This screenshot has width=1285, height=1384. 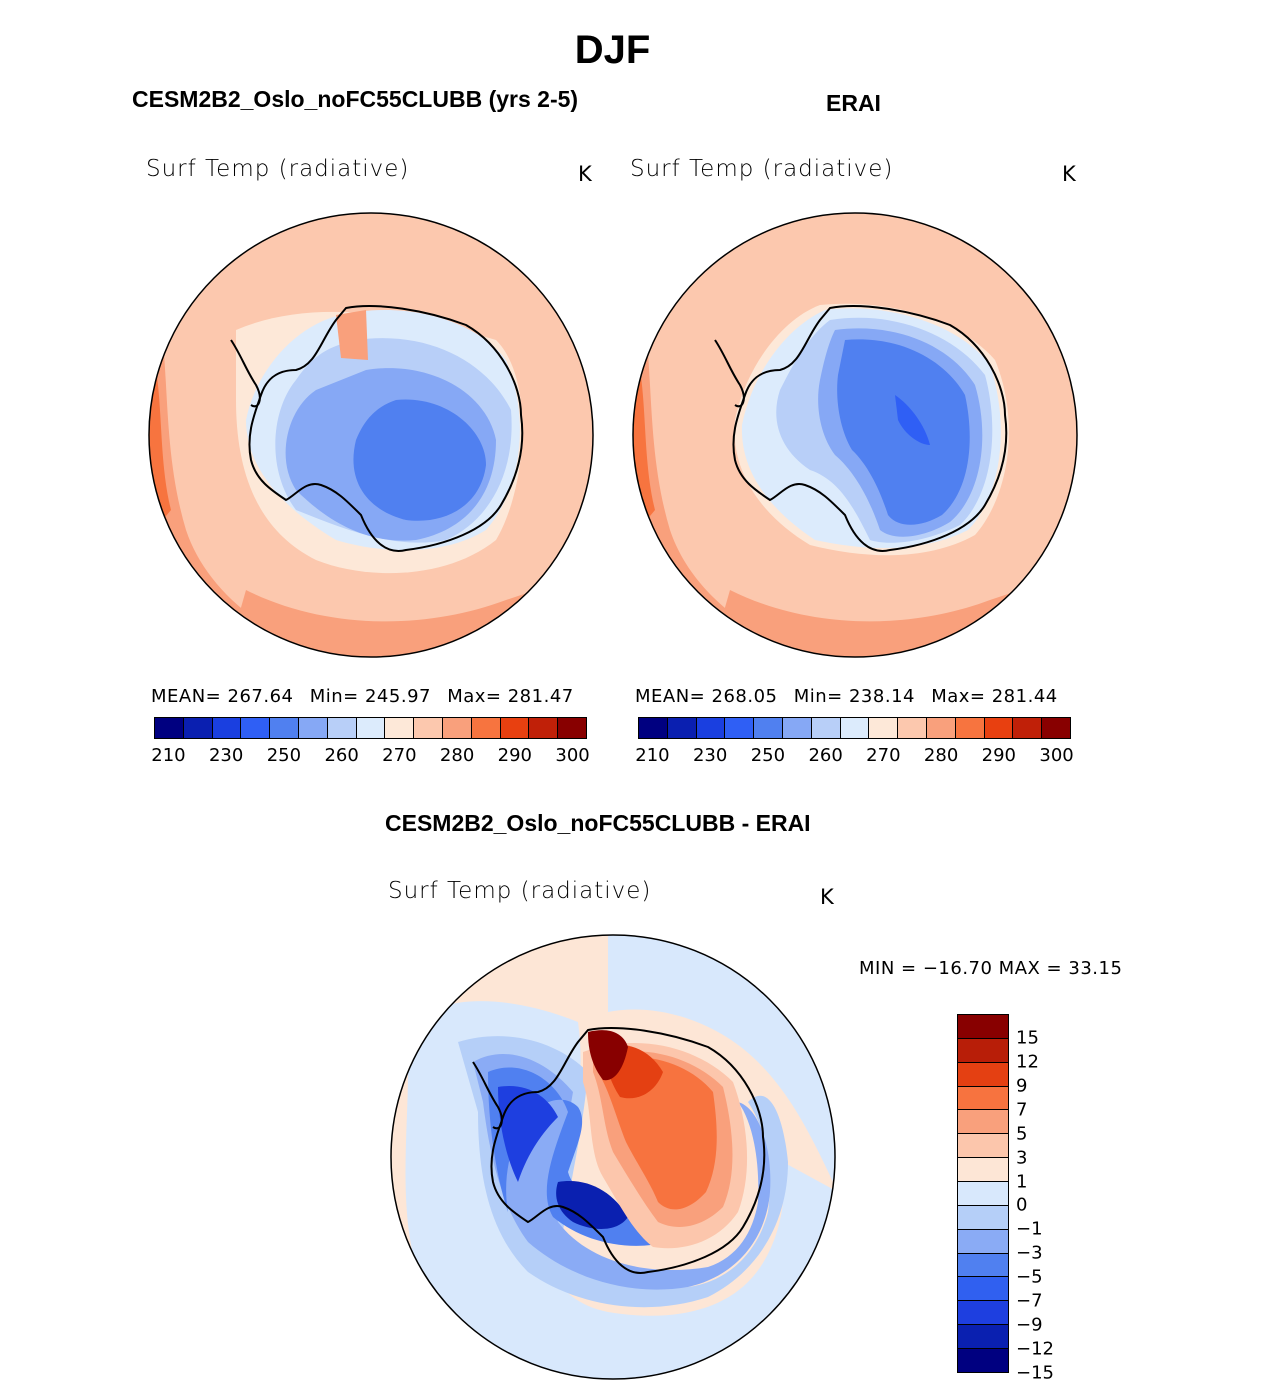 I want to click on panel-2-variable: Surf Temp (radiative), so click(x=762, y=169).